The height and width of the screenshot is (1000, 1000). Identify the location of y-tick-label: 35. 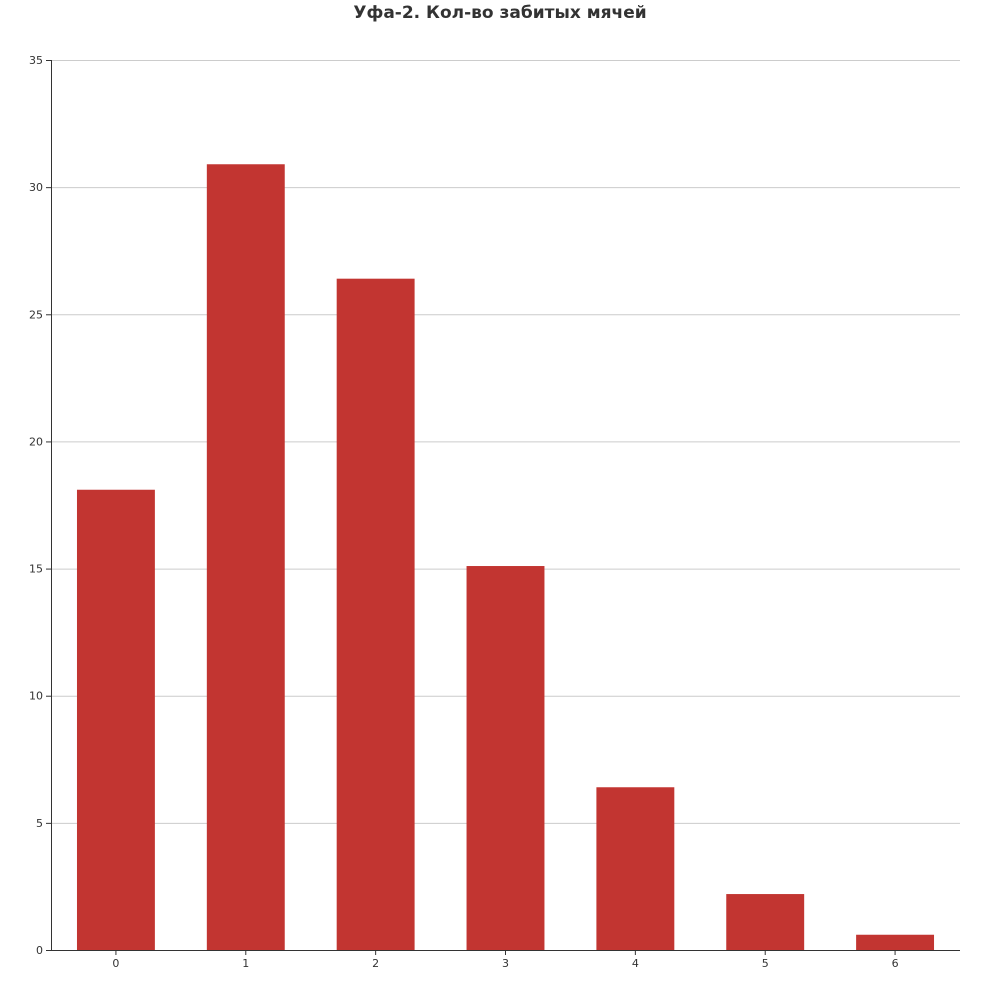
(36, 60).